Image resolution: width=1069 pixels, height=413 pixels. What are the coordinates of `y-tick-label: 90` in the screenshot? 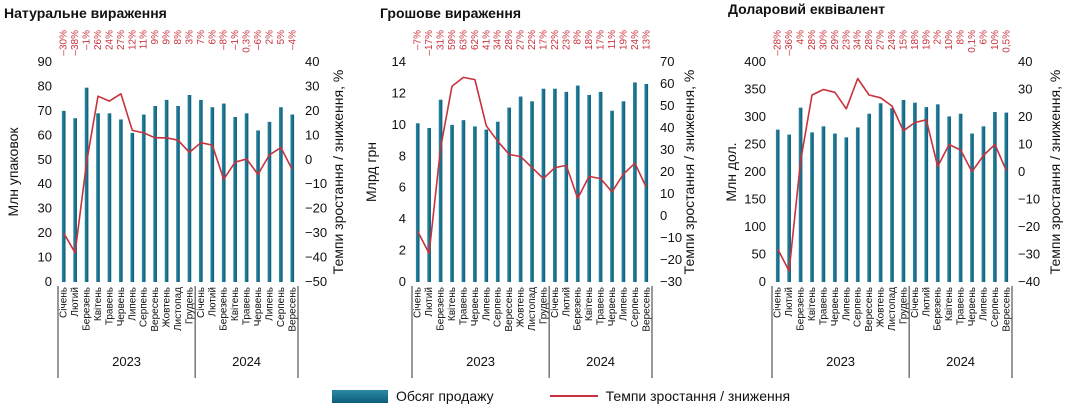 It's located at (45, 61).